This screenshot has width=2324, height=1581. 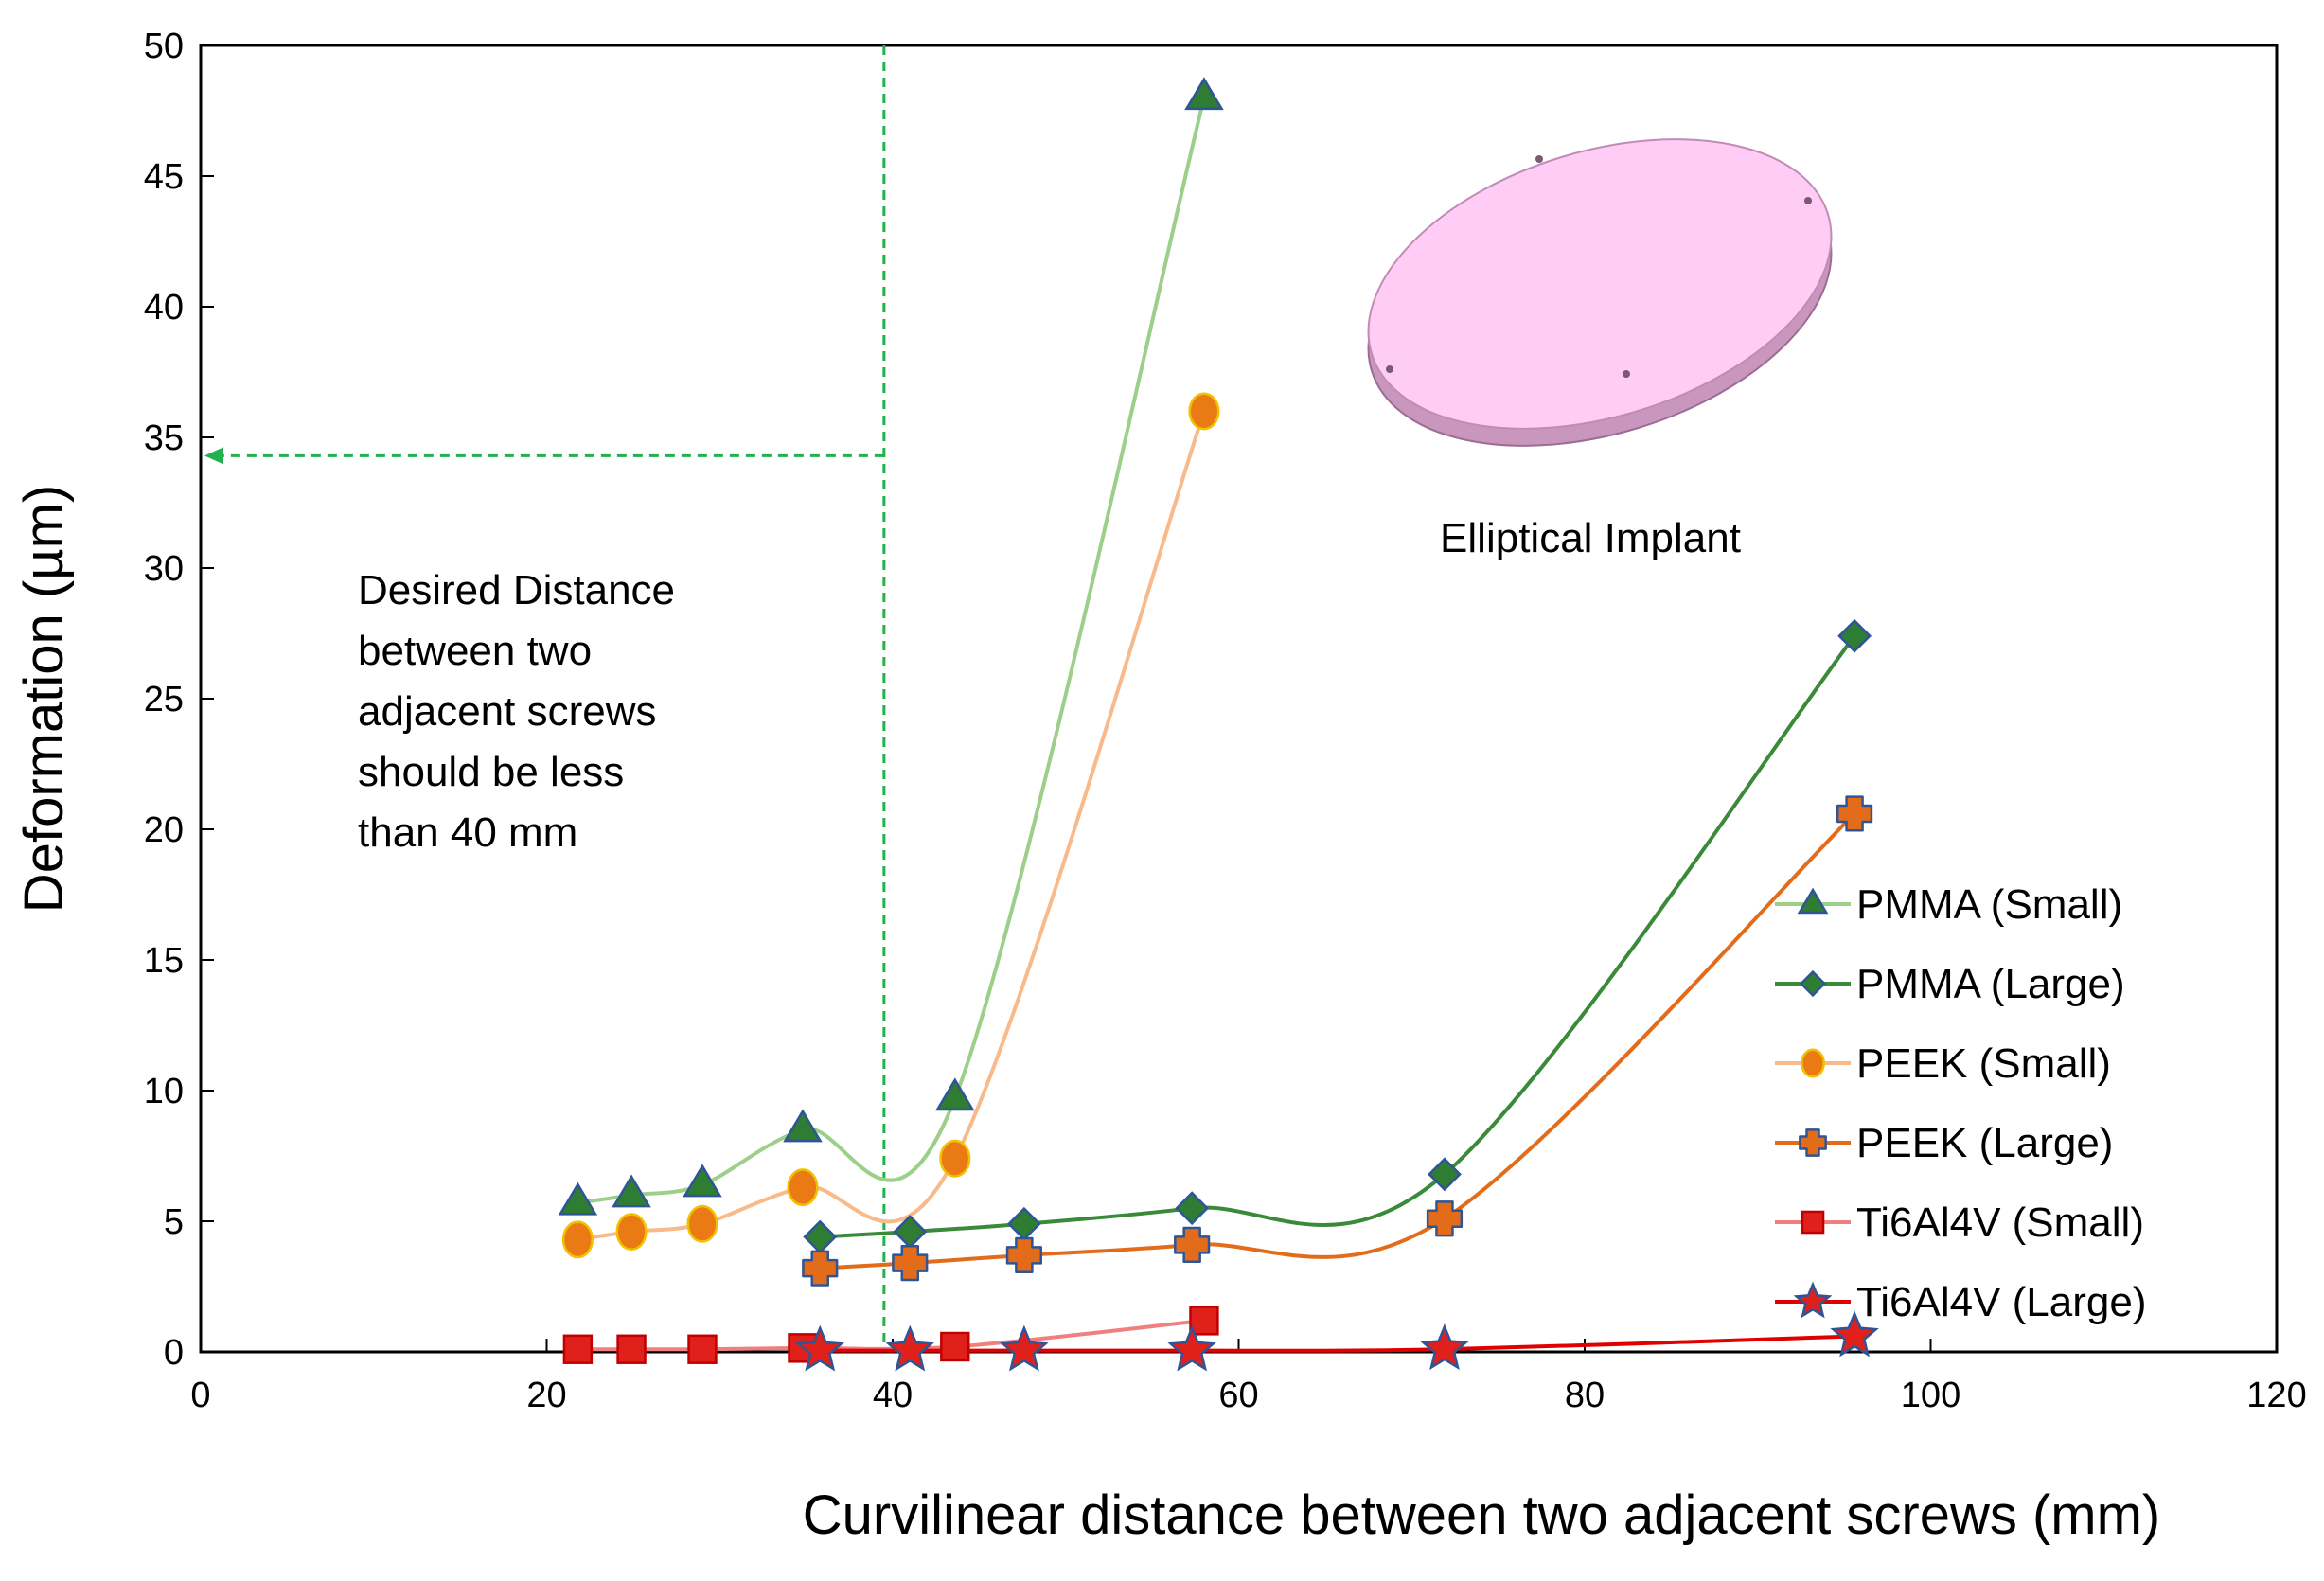 What do you see at coordinates (1585, 1396) in the screenshot?
I see `x-tick-label: 80` at bounding box center [1585, 1396].